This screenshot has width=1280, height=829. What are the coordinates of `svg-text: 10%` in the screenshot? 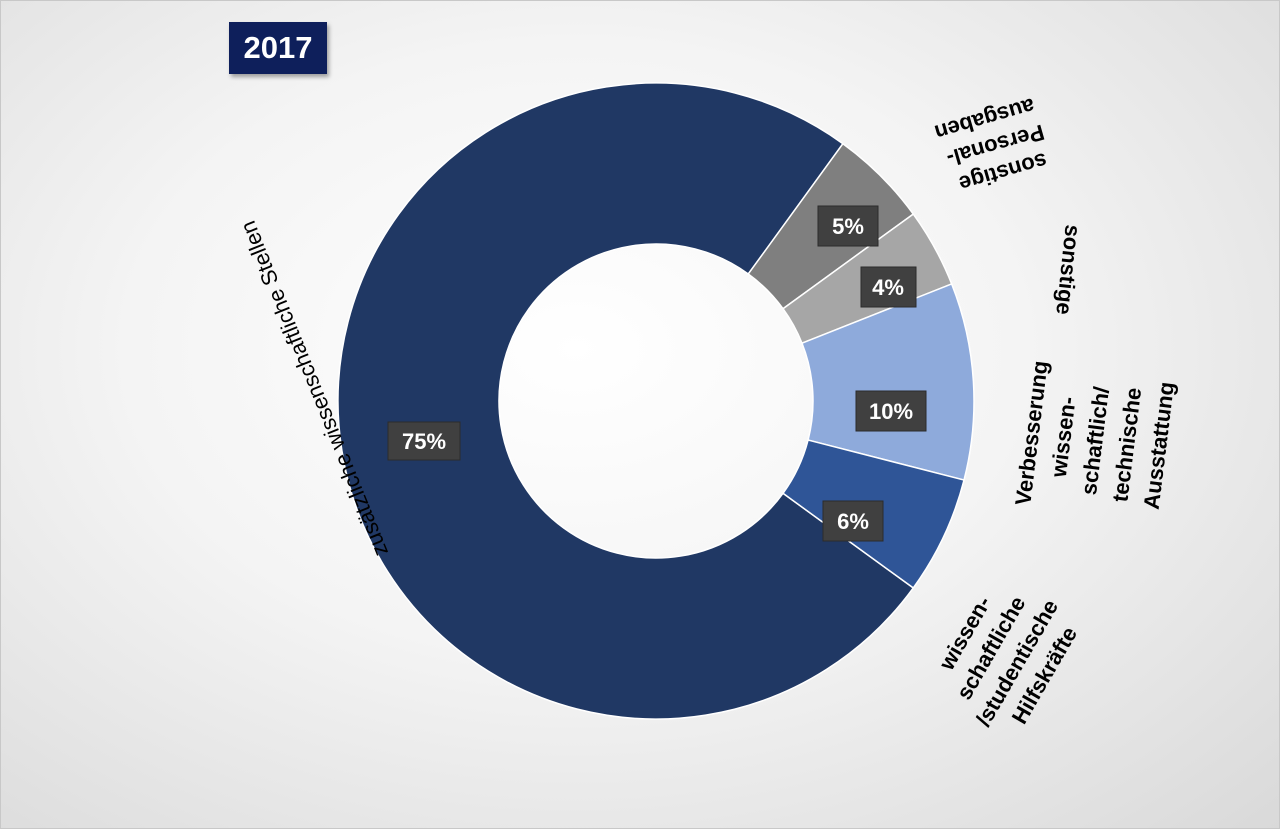 It's located at (891, 411).